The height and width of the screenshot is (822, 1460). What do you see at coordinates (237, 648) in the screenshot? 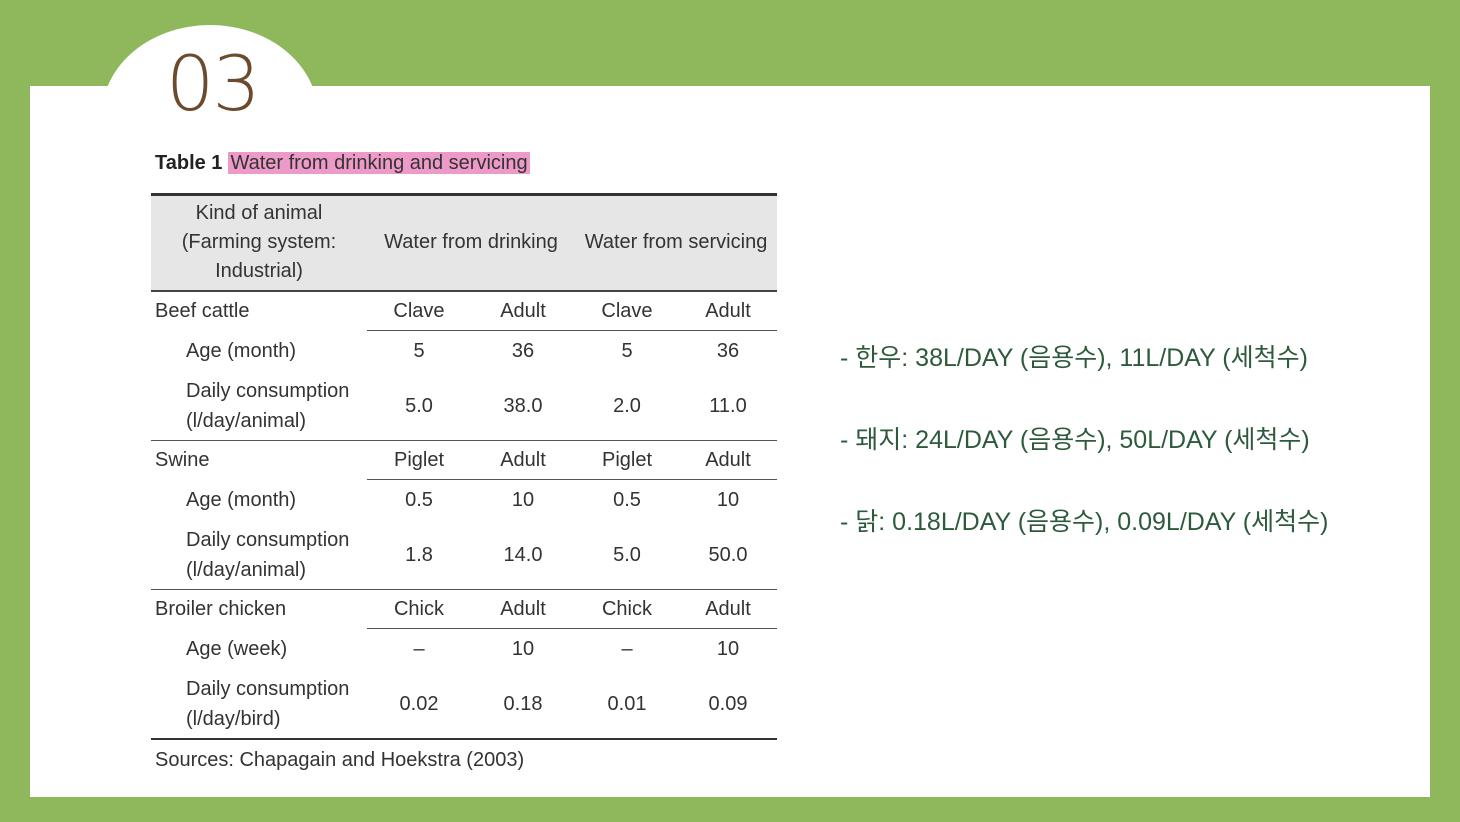
I see `age-label: Age (week)` at bounding box center [237, 648].